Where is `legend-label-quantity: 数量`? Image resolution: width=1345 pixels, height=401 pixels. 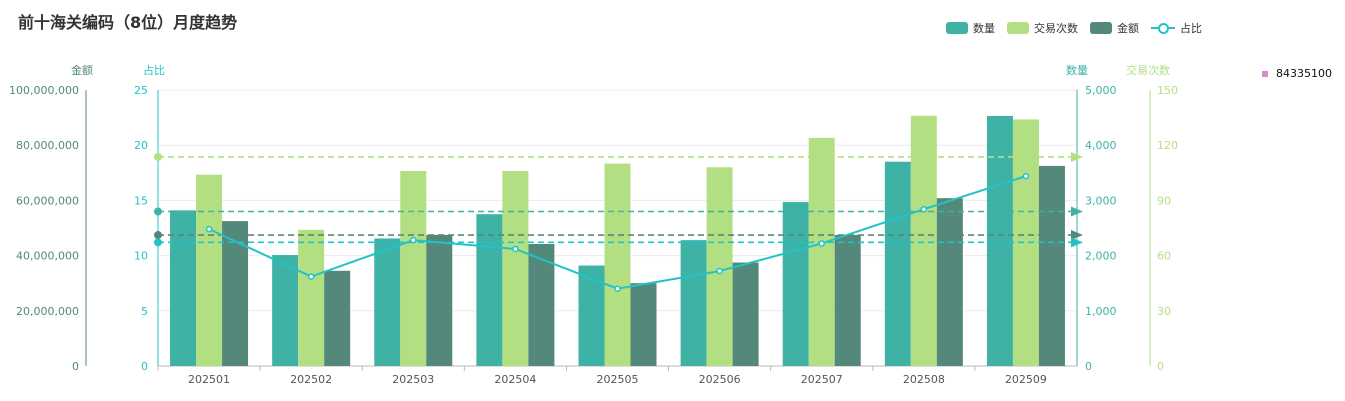
legend-label-quantity: 数量 is located at coordinates (984, 28).